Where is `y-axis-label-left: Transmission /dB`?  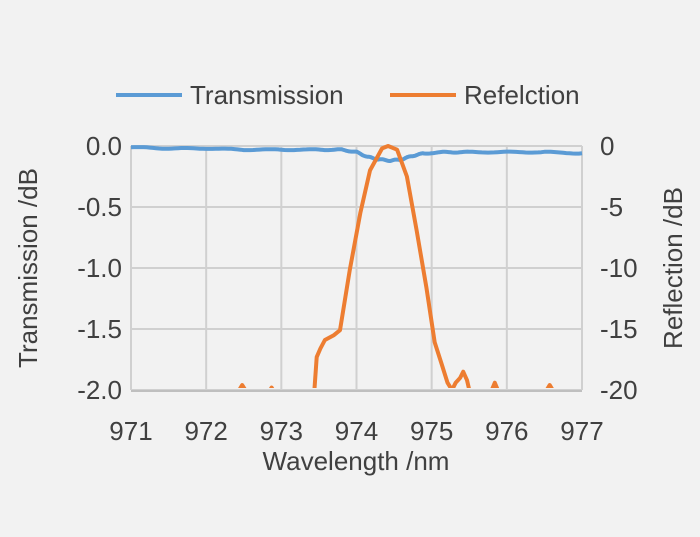
y-axis-label-left: Transmission /dB is located at coordinates (28, 268).